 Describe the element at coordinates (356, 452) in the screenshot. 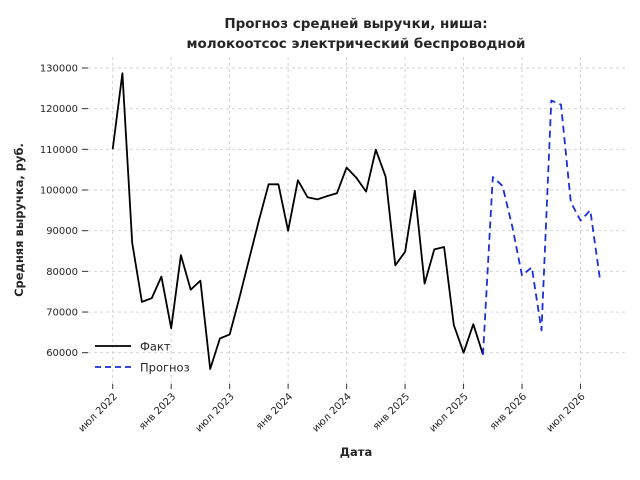

I see `x-axis-label: Дата` at that location.